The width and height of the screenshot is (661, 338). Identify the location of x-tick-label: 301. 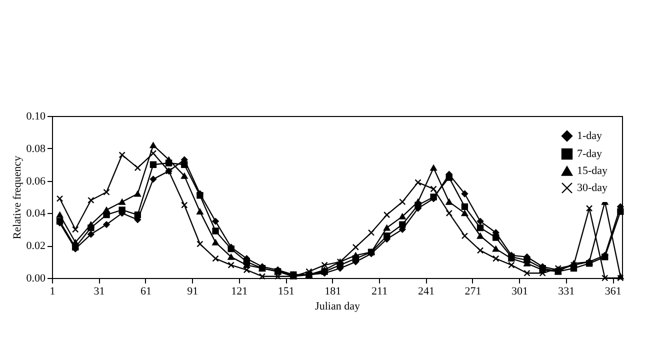
(519, 292).